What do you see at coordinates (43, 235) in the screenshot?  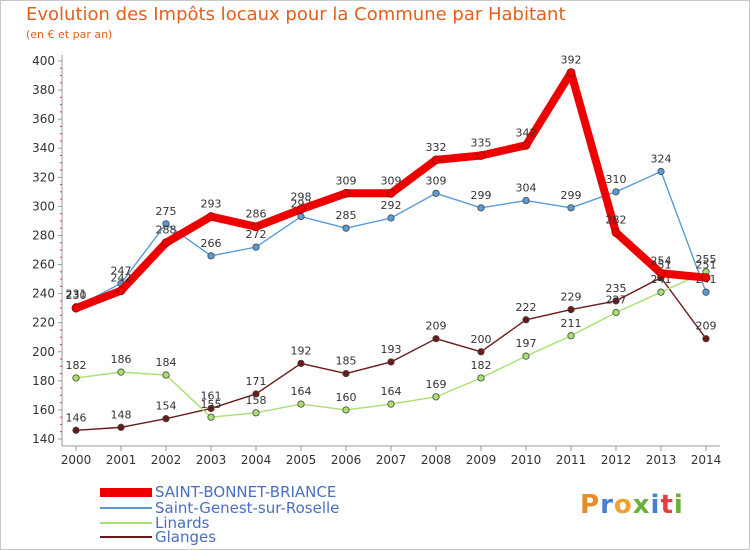 I see `y-tick-label: 280` at bounding box center [43, 235].